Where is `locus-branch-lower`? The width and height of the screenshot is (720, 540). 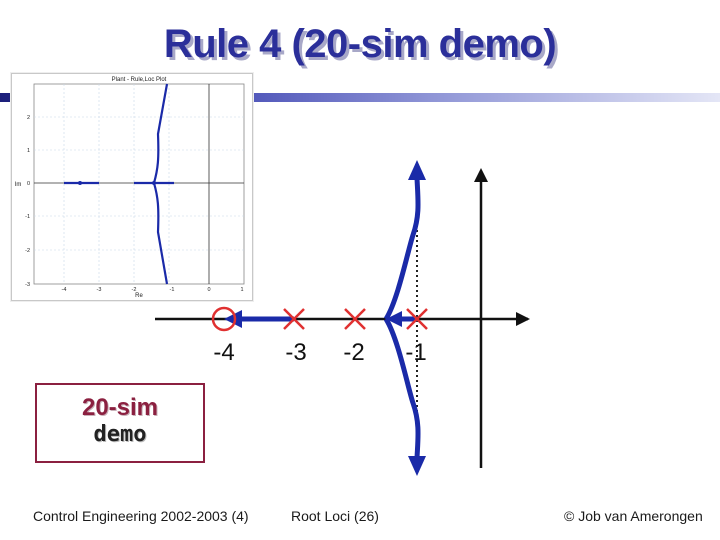 locus-branch-lower is located at coordinates (402, 388).